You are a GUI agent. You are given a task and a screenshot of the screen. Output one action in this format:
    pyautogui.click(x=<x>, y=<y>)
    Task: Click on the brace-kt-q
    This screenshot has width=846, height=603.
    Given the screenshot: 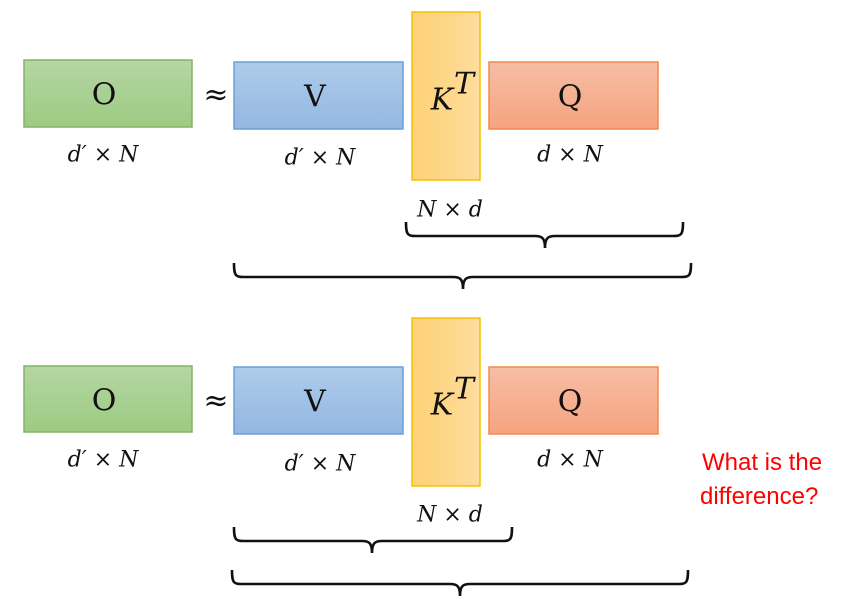 What is the action you would take?
    pyautogui.click(x=544, y=235)
    